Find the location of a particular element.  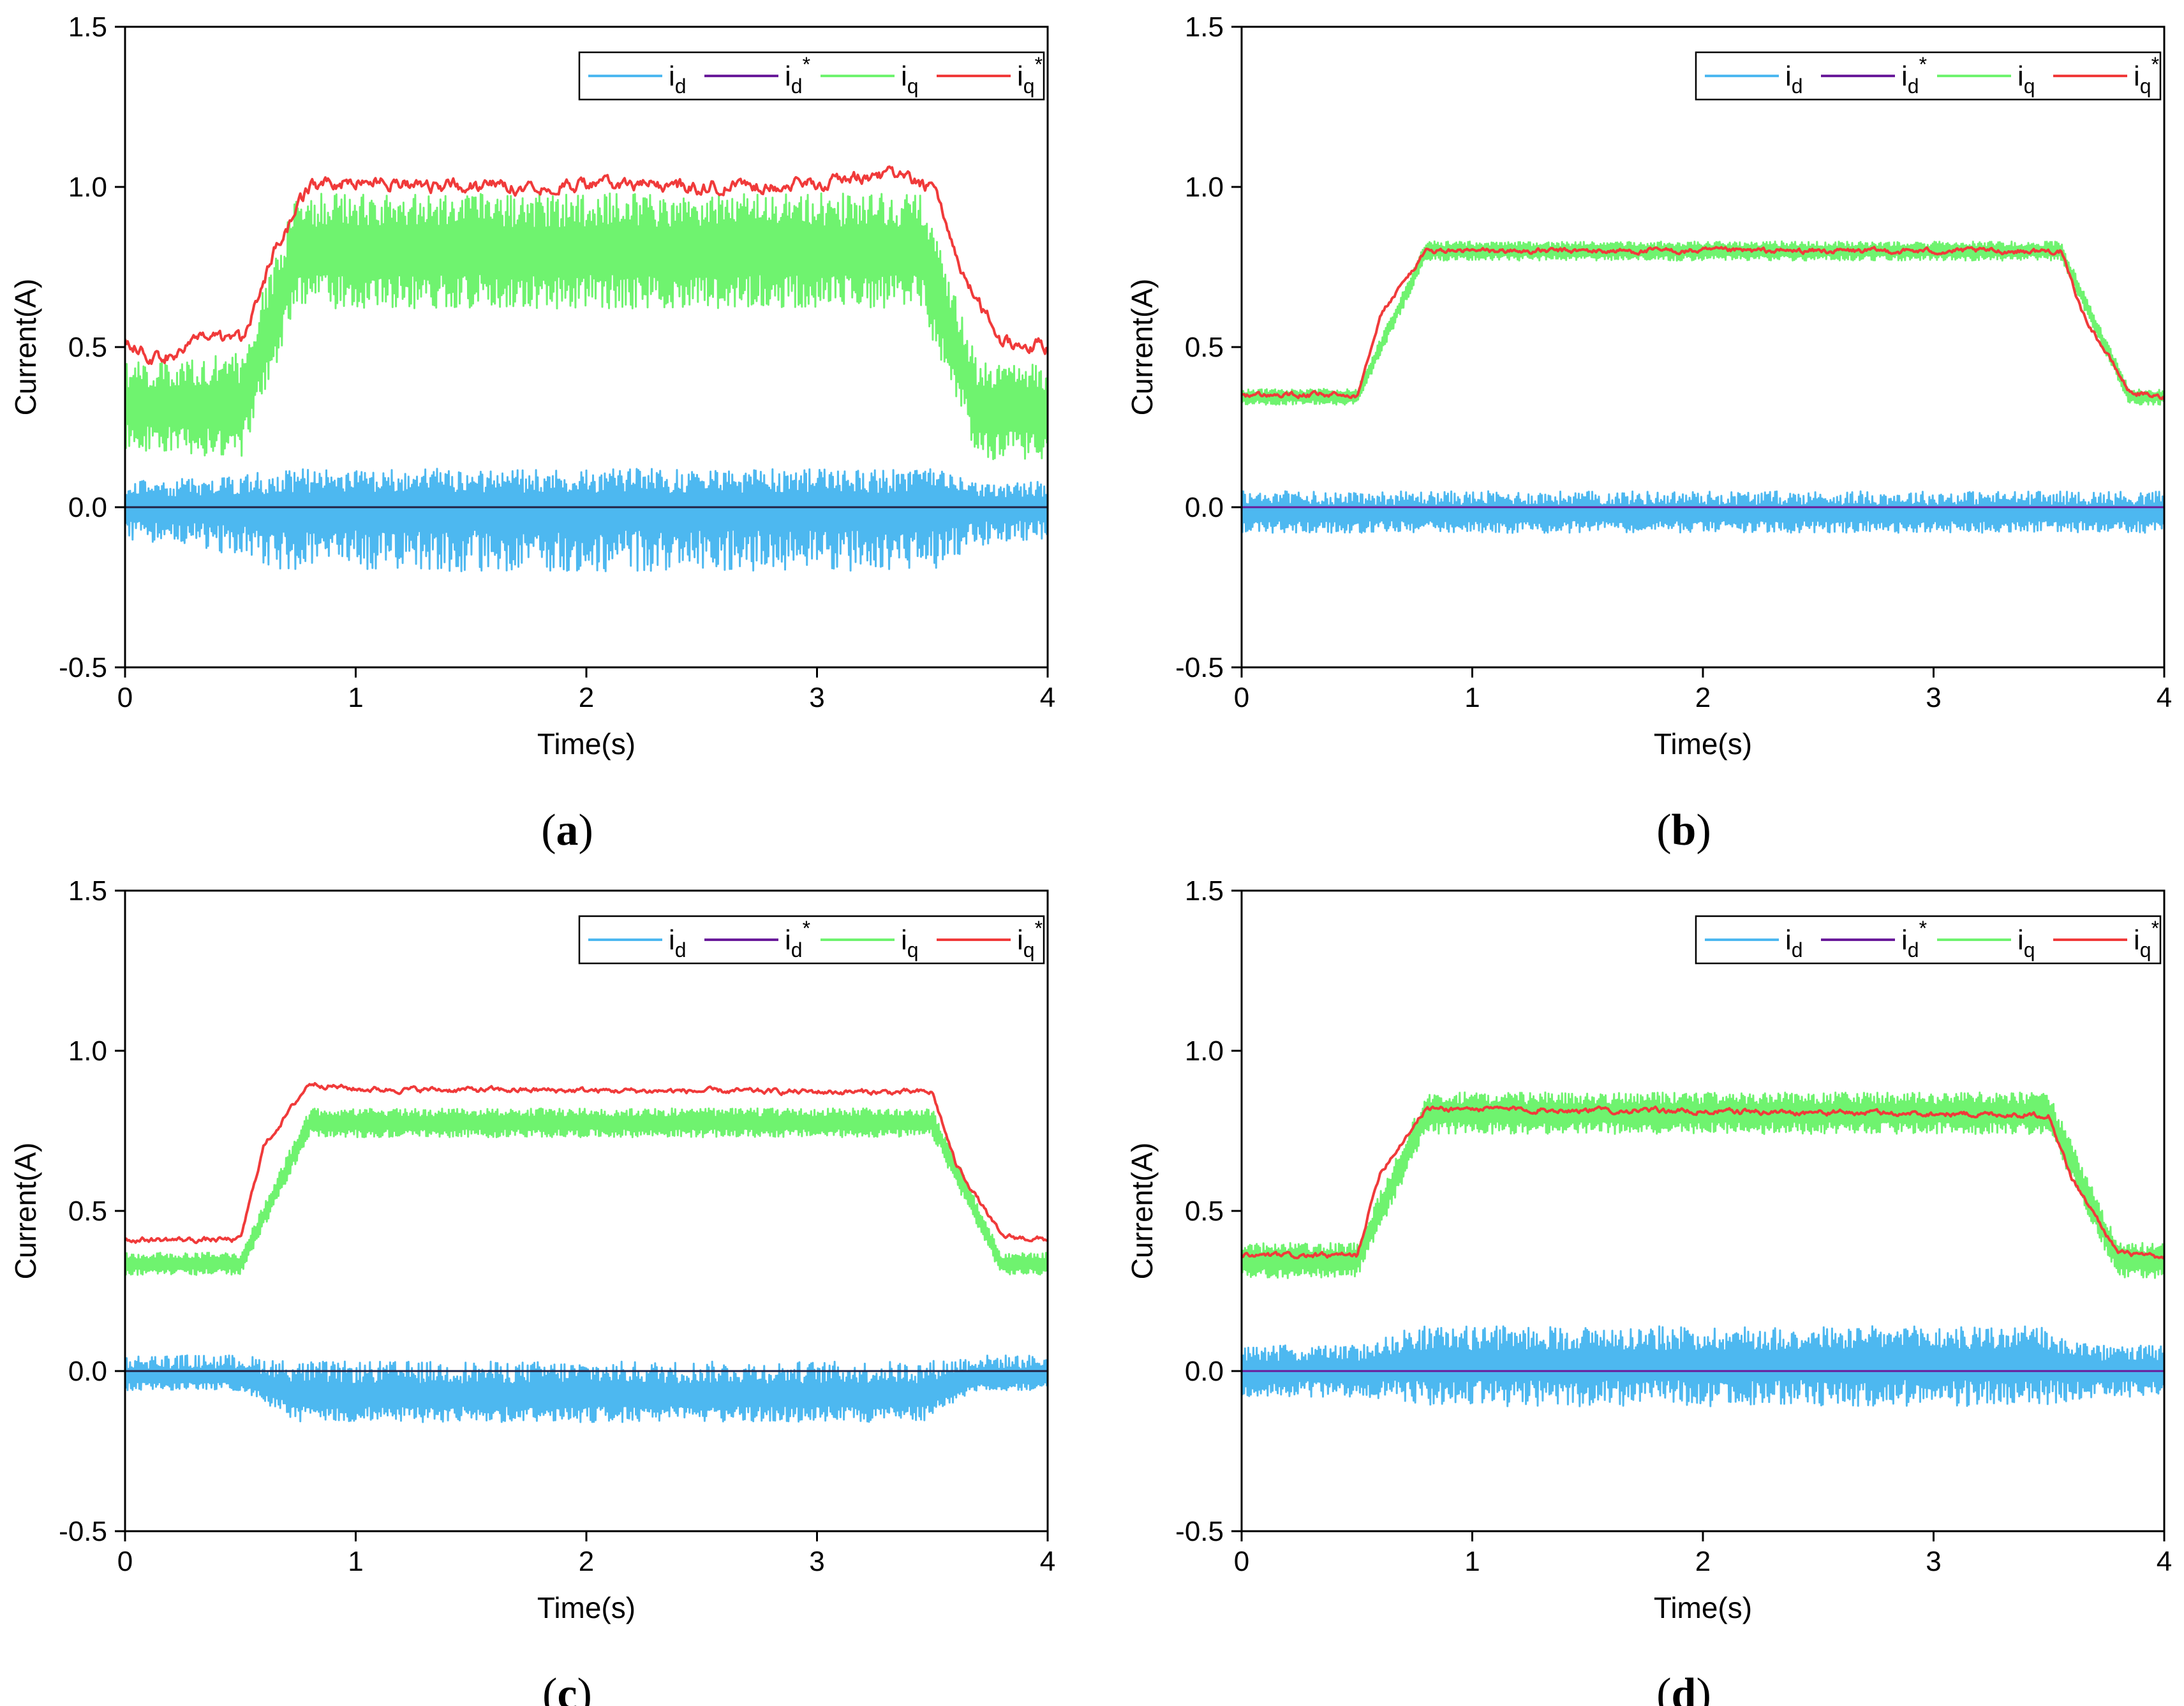

panel-caption: (a) is located at coordinates (567, 830).